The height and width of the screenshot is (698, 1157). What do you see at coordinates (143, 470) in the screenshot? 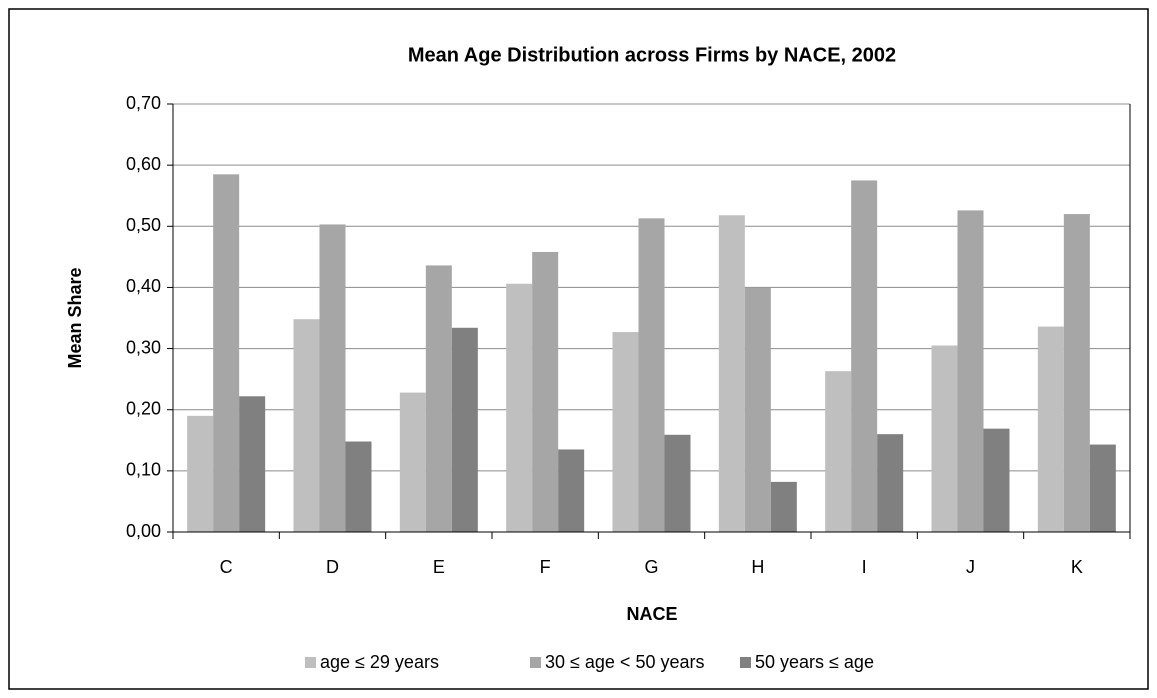
I see `y-tick-label: 0,10` at bounding box center [143, 470].